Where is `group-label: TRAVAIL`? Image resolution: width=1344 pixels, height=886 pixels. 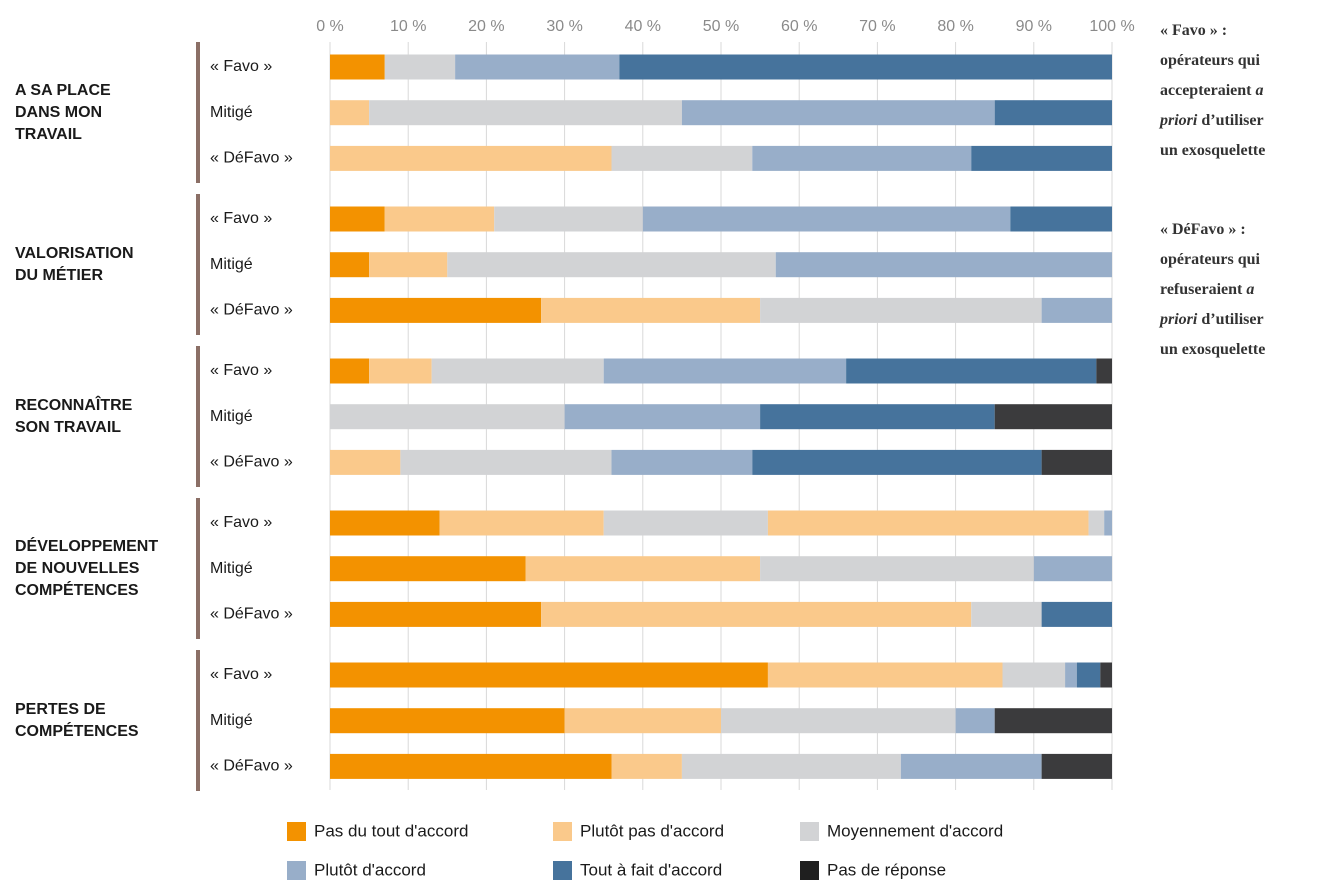 group-label: TRAVAIL is located at coordinates (48, 134).